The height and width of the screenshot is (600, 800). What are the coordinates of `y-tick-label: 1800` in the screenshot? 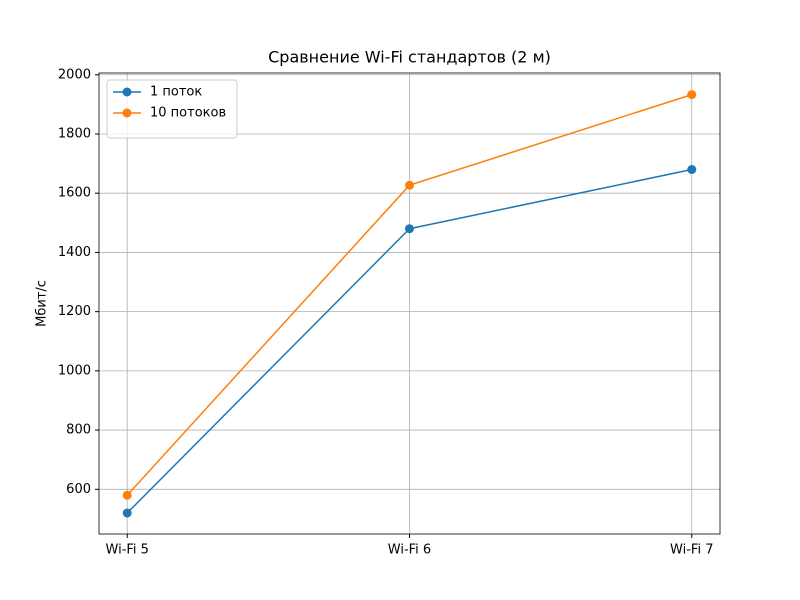 It's located at (74, 133).